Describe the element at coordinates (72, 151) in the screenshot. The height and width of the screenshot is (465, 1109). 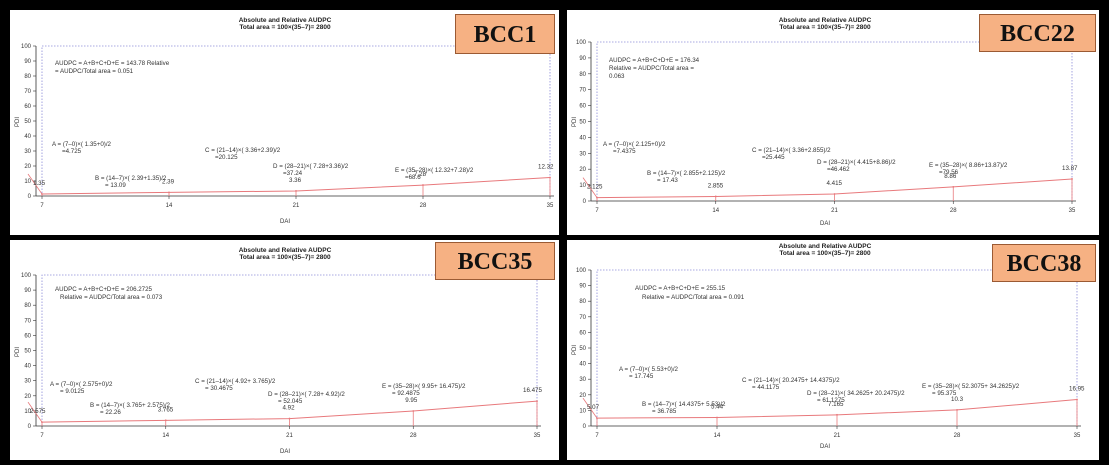
I see `segment-annotation-result: =4.725` at that location.